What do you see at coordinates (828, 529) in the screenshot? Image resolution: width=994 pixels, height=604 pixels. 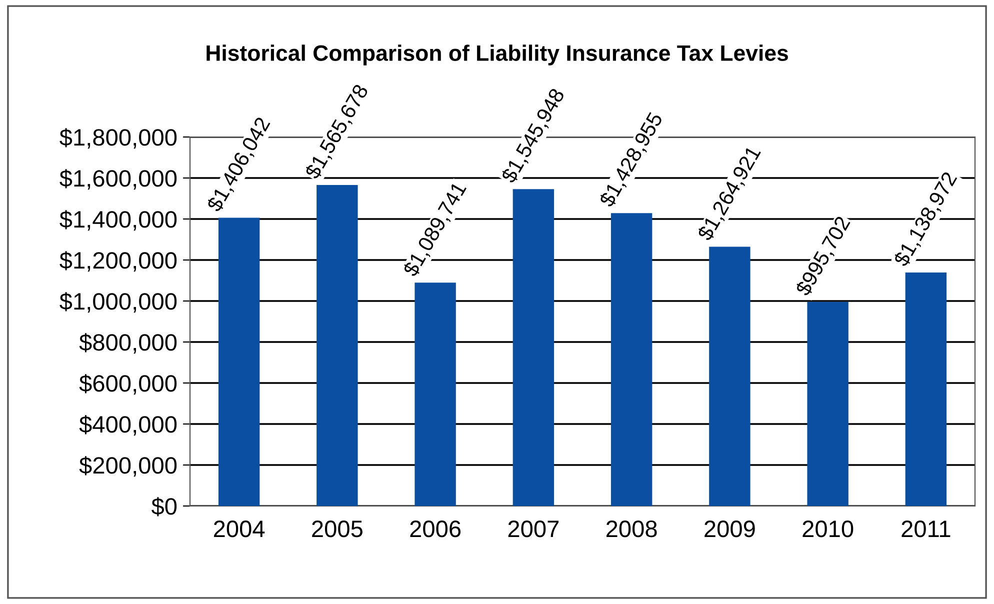 I see `x-tick-label: 2010` at bounding box center [828, 529].